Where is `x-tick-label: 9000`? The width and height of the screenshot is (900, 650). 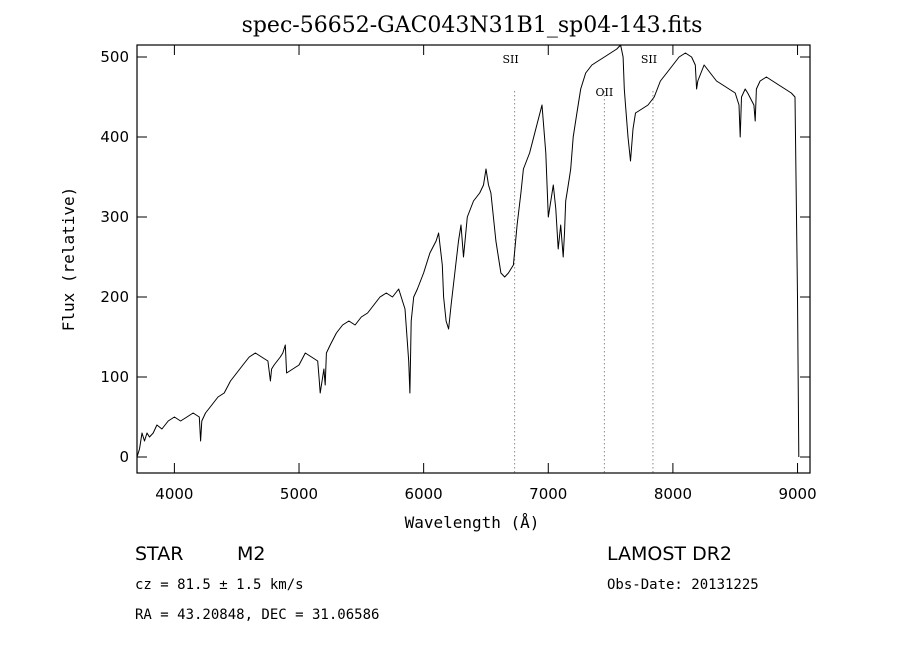
x-tick-label: 9000 is located at coordinates (797, 494).